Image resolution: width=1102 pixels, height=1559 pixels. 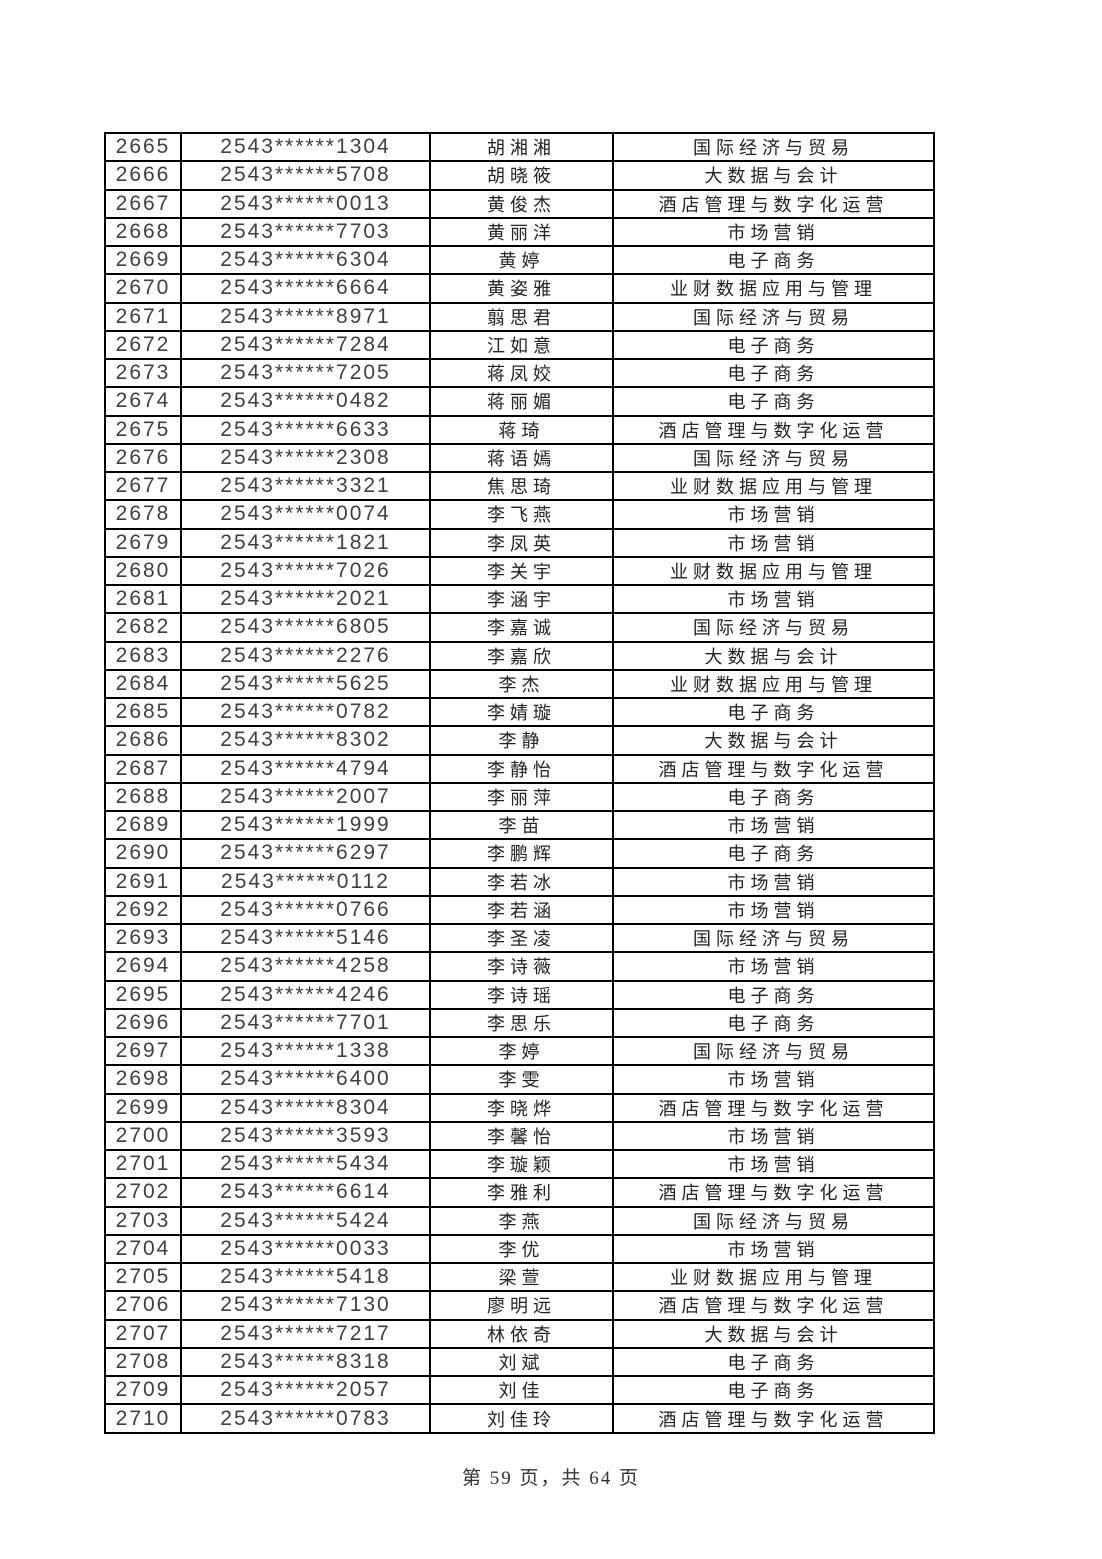 I want to click on name-cell: 黄俊杰, so click(x=521, y=203).